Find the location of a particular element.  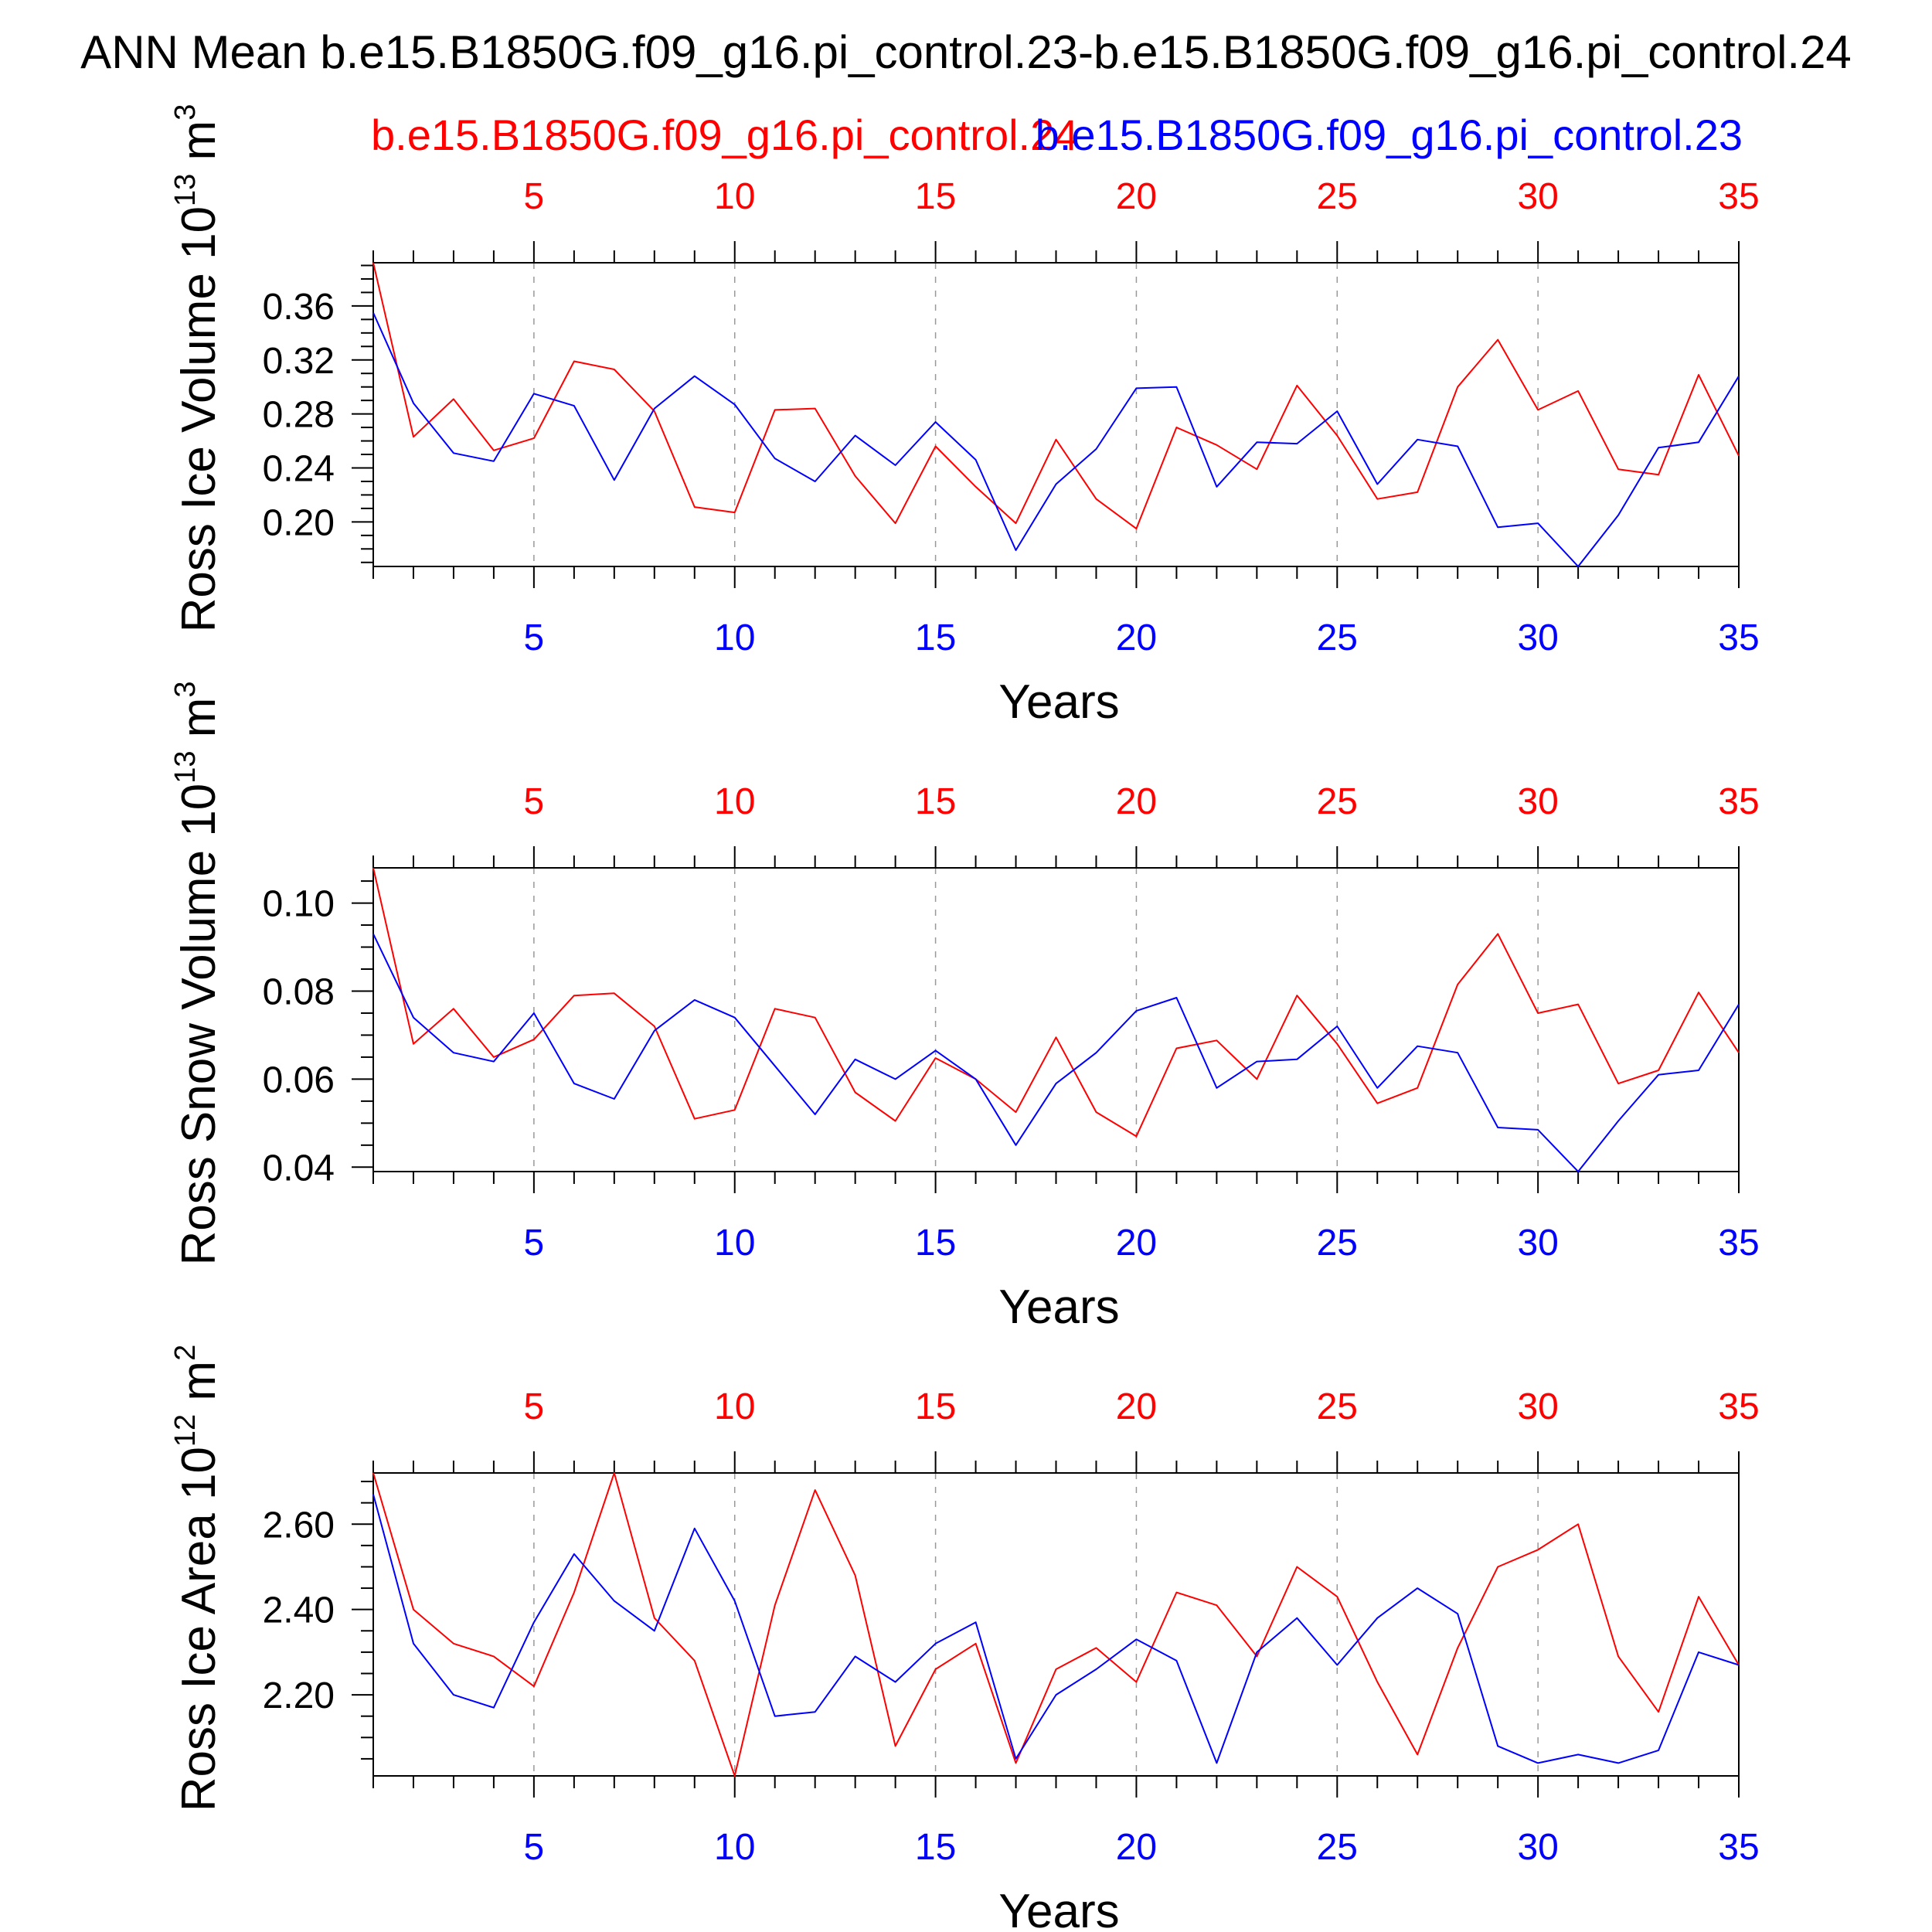

legend-blue-label: b.e15.B1850G.f09_g16.pi_control.23 is located at coordinates (1390, 135).